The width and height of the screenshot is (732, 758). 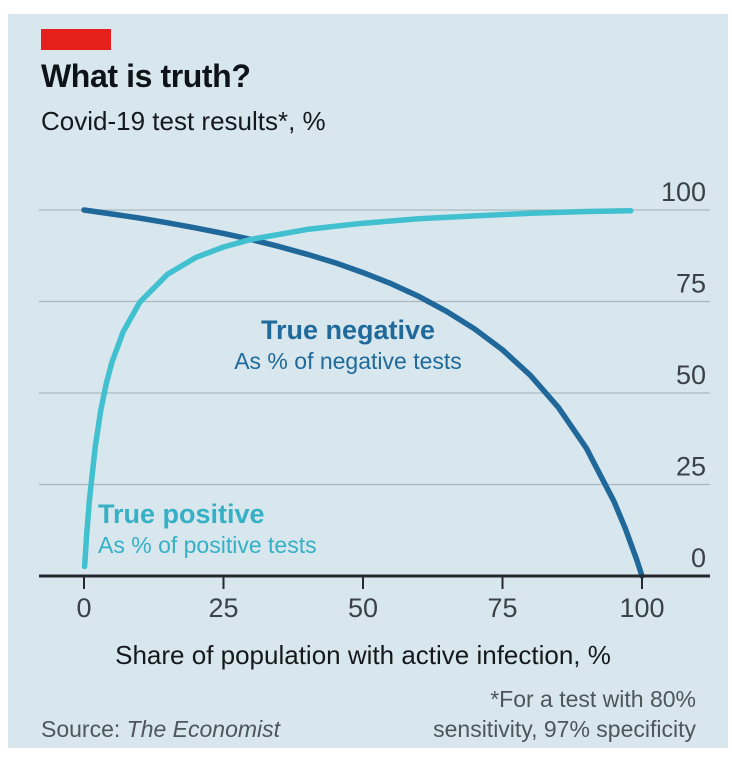 I want to click on series-label-true-negative: True negative As % of negative tests, so click(x=348, y=345).